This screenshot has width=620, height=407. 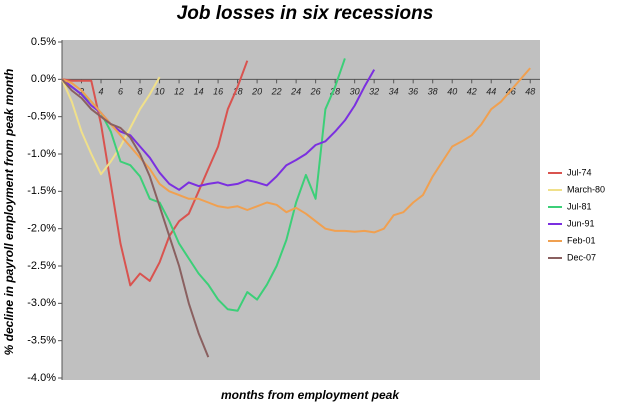 What do you see at coordinates (41, 117) in the screenshot?
I see `y-tick-label: -0.5%` at bounding box center [41, 117].